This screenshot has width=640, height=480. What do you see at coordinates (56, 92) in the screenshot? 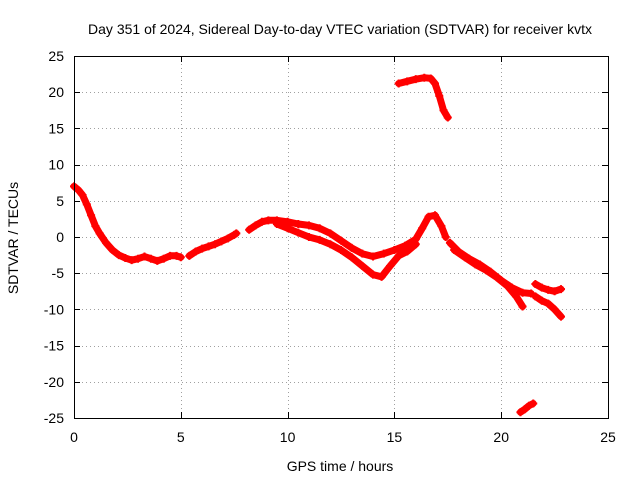
I see `y-tick-label: 20` at bounding box center [56, 92].